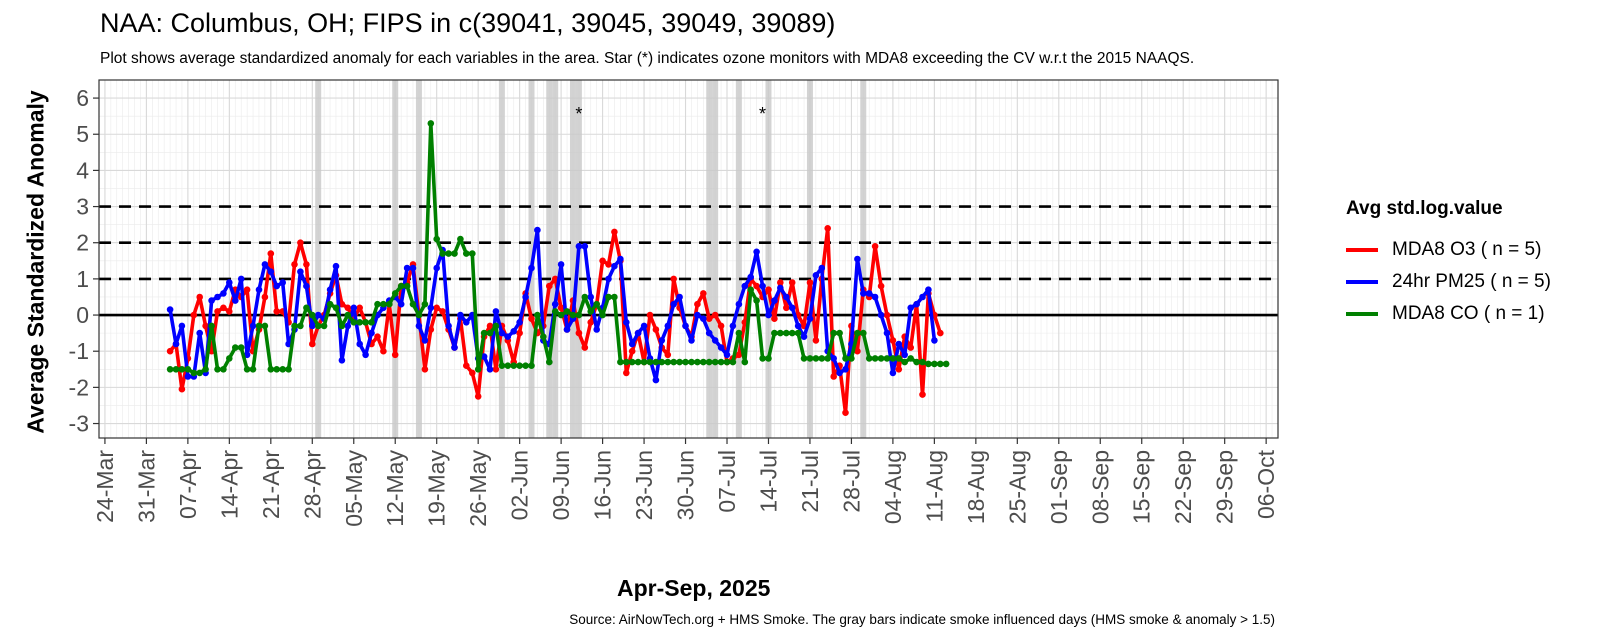 The height and width of the screenshot is (640, 1600). Describe the element at coordinates (395, 488) in the screenshot. I see `x-tick-label: 12-May` at that location.